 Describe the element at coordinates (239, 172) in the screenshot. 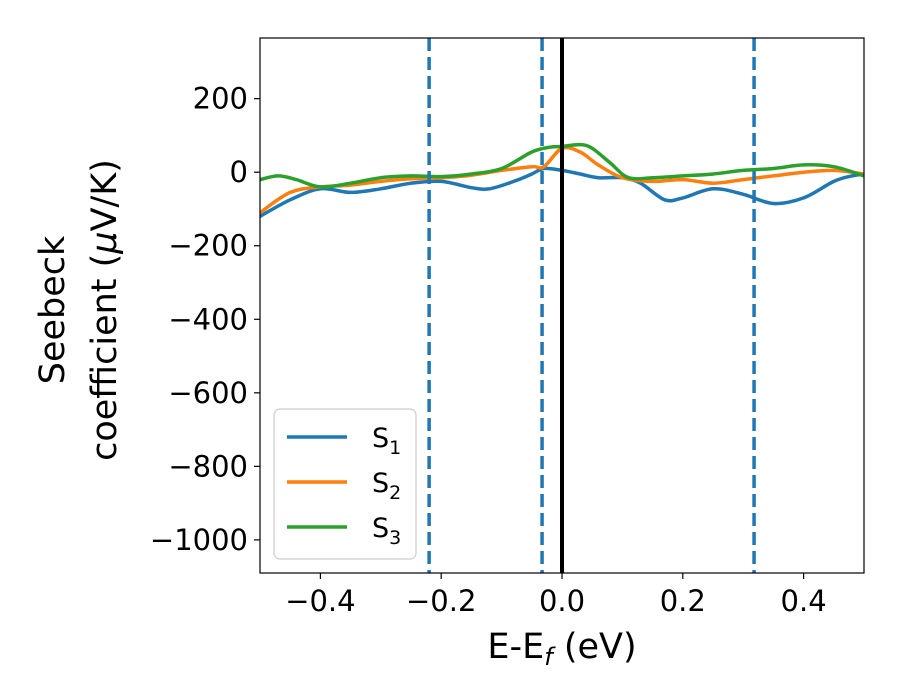

I see `y-tick-label: 0` at that location.